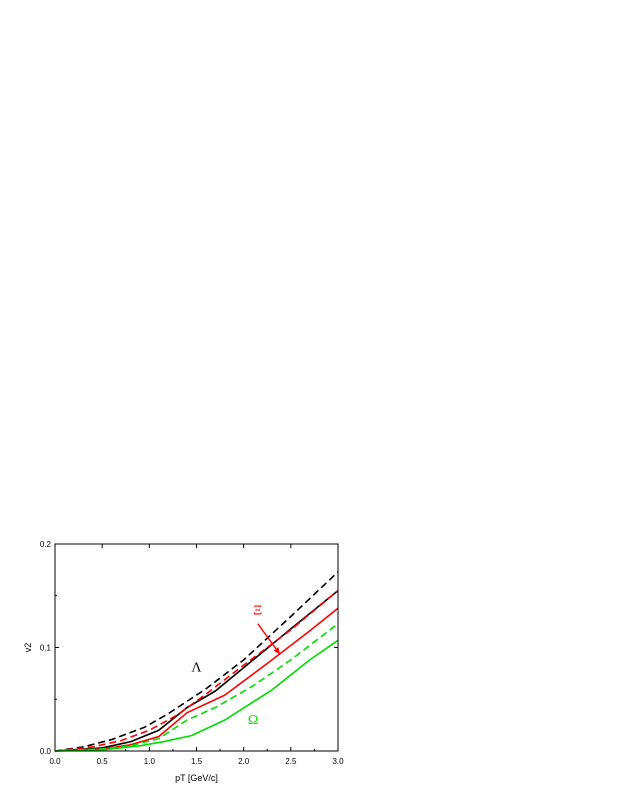  Describe the element at coordinates (197, 761) in the screenshot. I see `x-tick-label-3: 1.5` at that location.